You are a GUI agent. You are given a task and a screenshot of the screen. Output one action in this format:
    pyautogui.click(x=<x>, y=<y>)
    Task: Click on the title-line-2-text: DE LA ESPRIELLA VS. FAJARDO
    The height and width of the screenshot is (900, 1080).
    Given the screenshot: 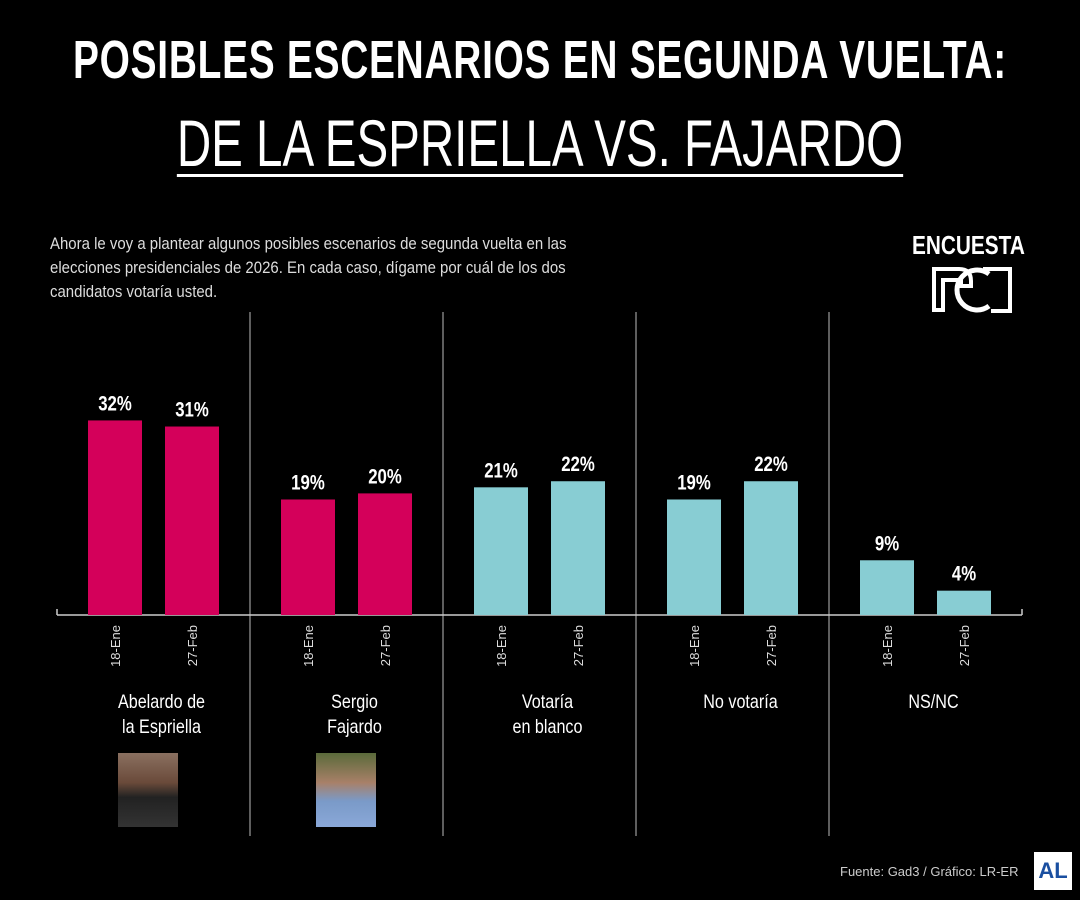 What is the action you would take?
    pyautogui.click(x=540, y=143)
    